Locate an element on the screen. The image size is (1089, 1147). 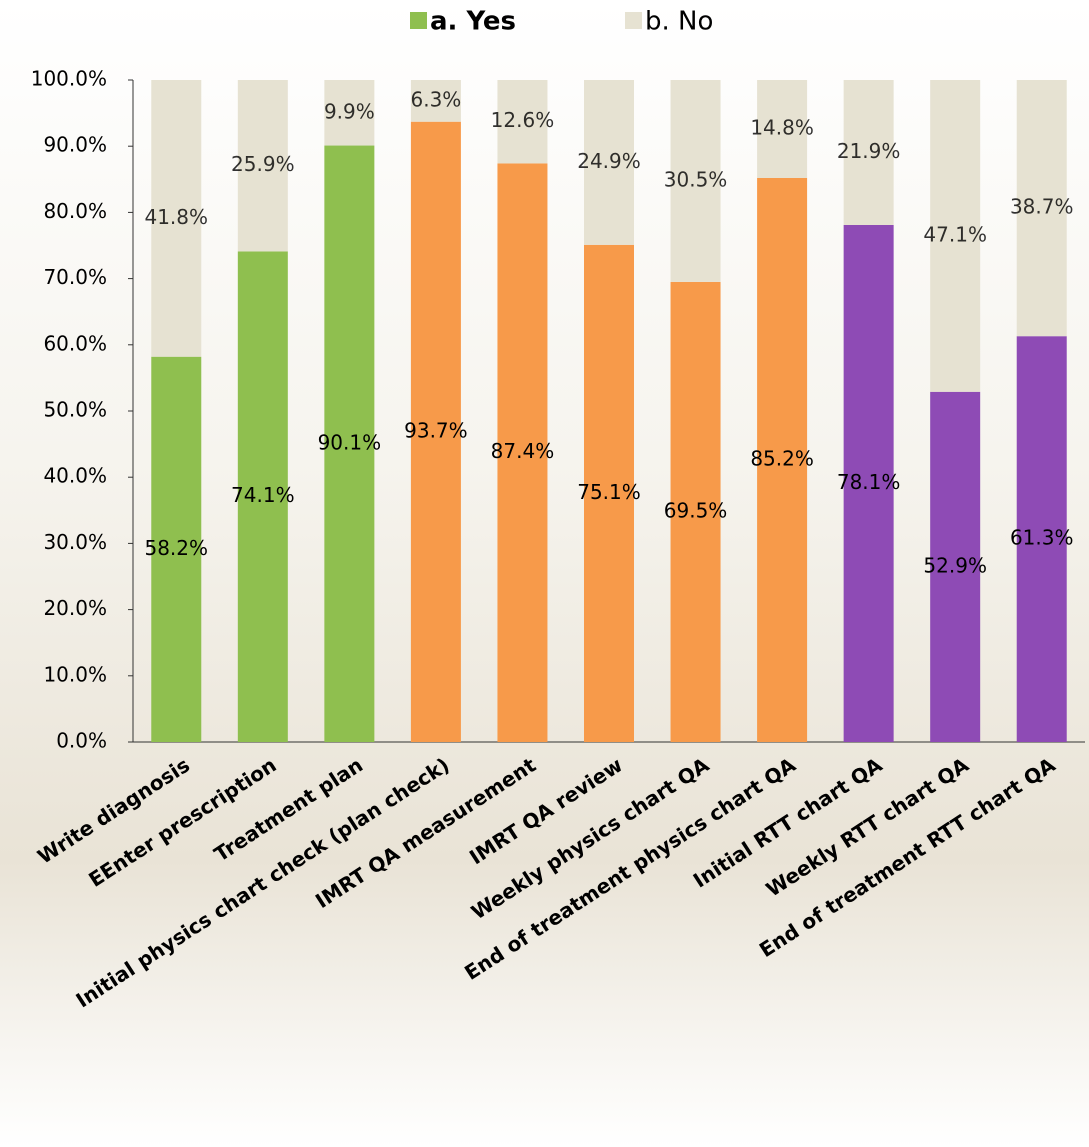
y-tick-label: 60.0% is located at coordinates (75, 343).